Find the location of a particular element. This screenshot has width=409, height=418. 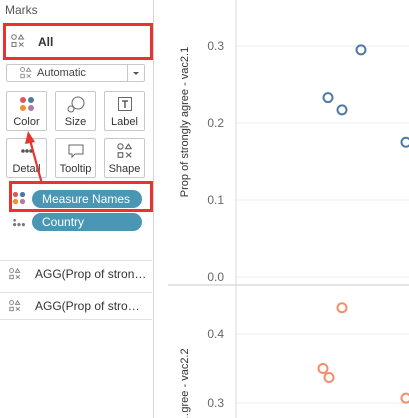

mark-type-dropdown: Automatic is located at coordinates (75, 73).